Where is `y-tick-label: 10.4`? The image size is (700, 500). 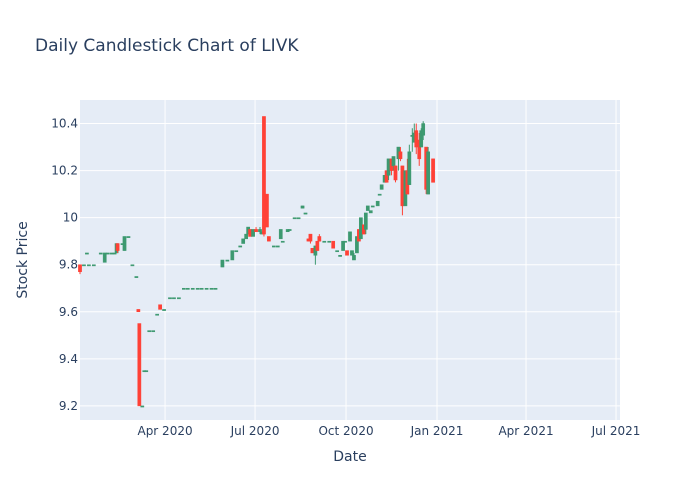
y-tick-label: 10.4 is located at coordinates (64, 124).